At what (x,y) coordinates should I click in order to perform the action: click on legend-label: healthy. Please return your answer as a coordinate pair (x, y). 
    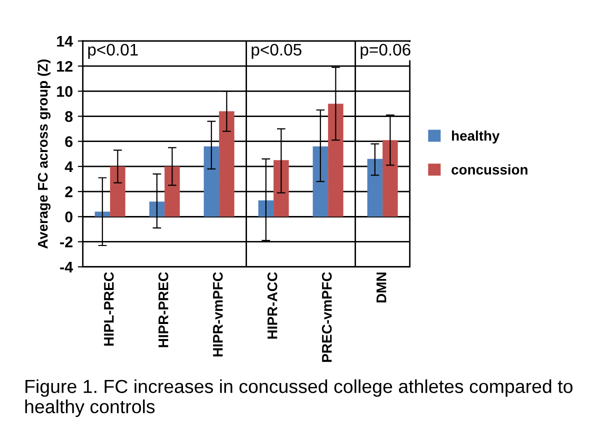
    Looking at the image, I should click on (476, 137).